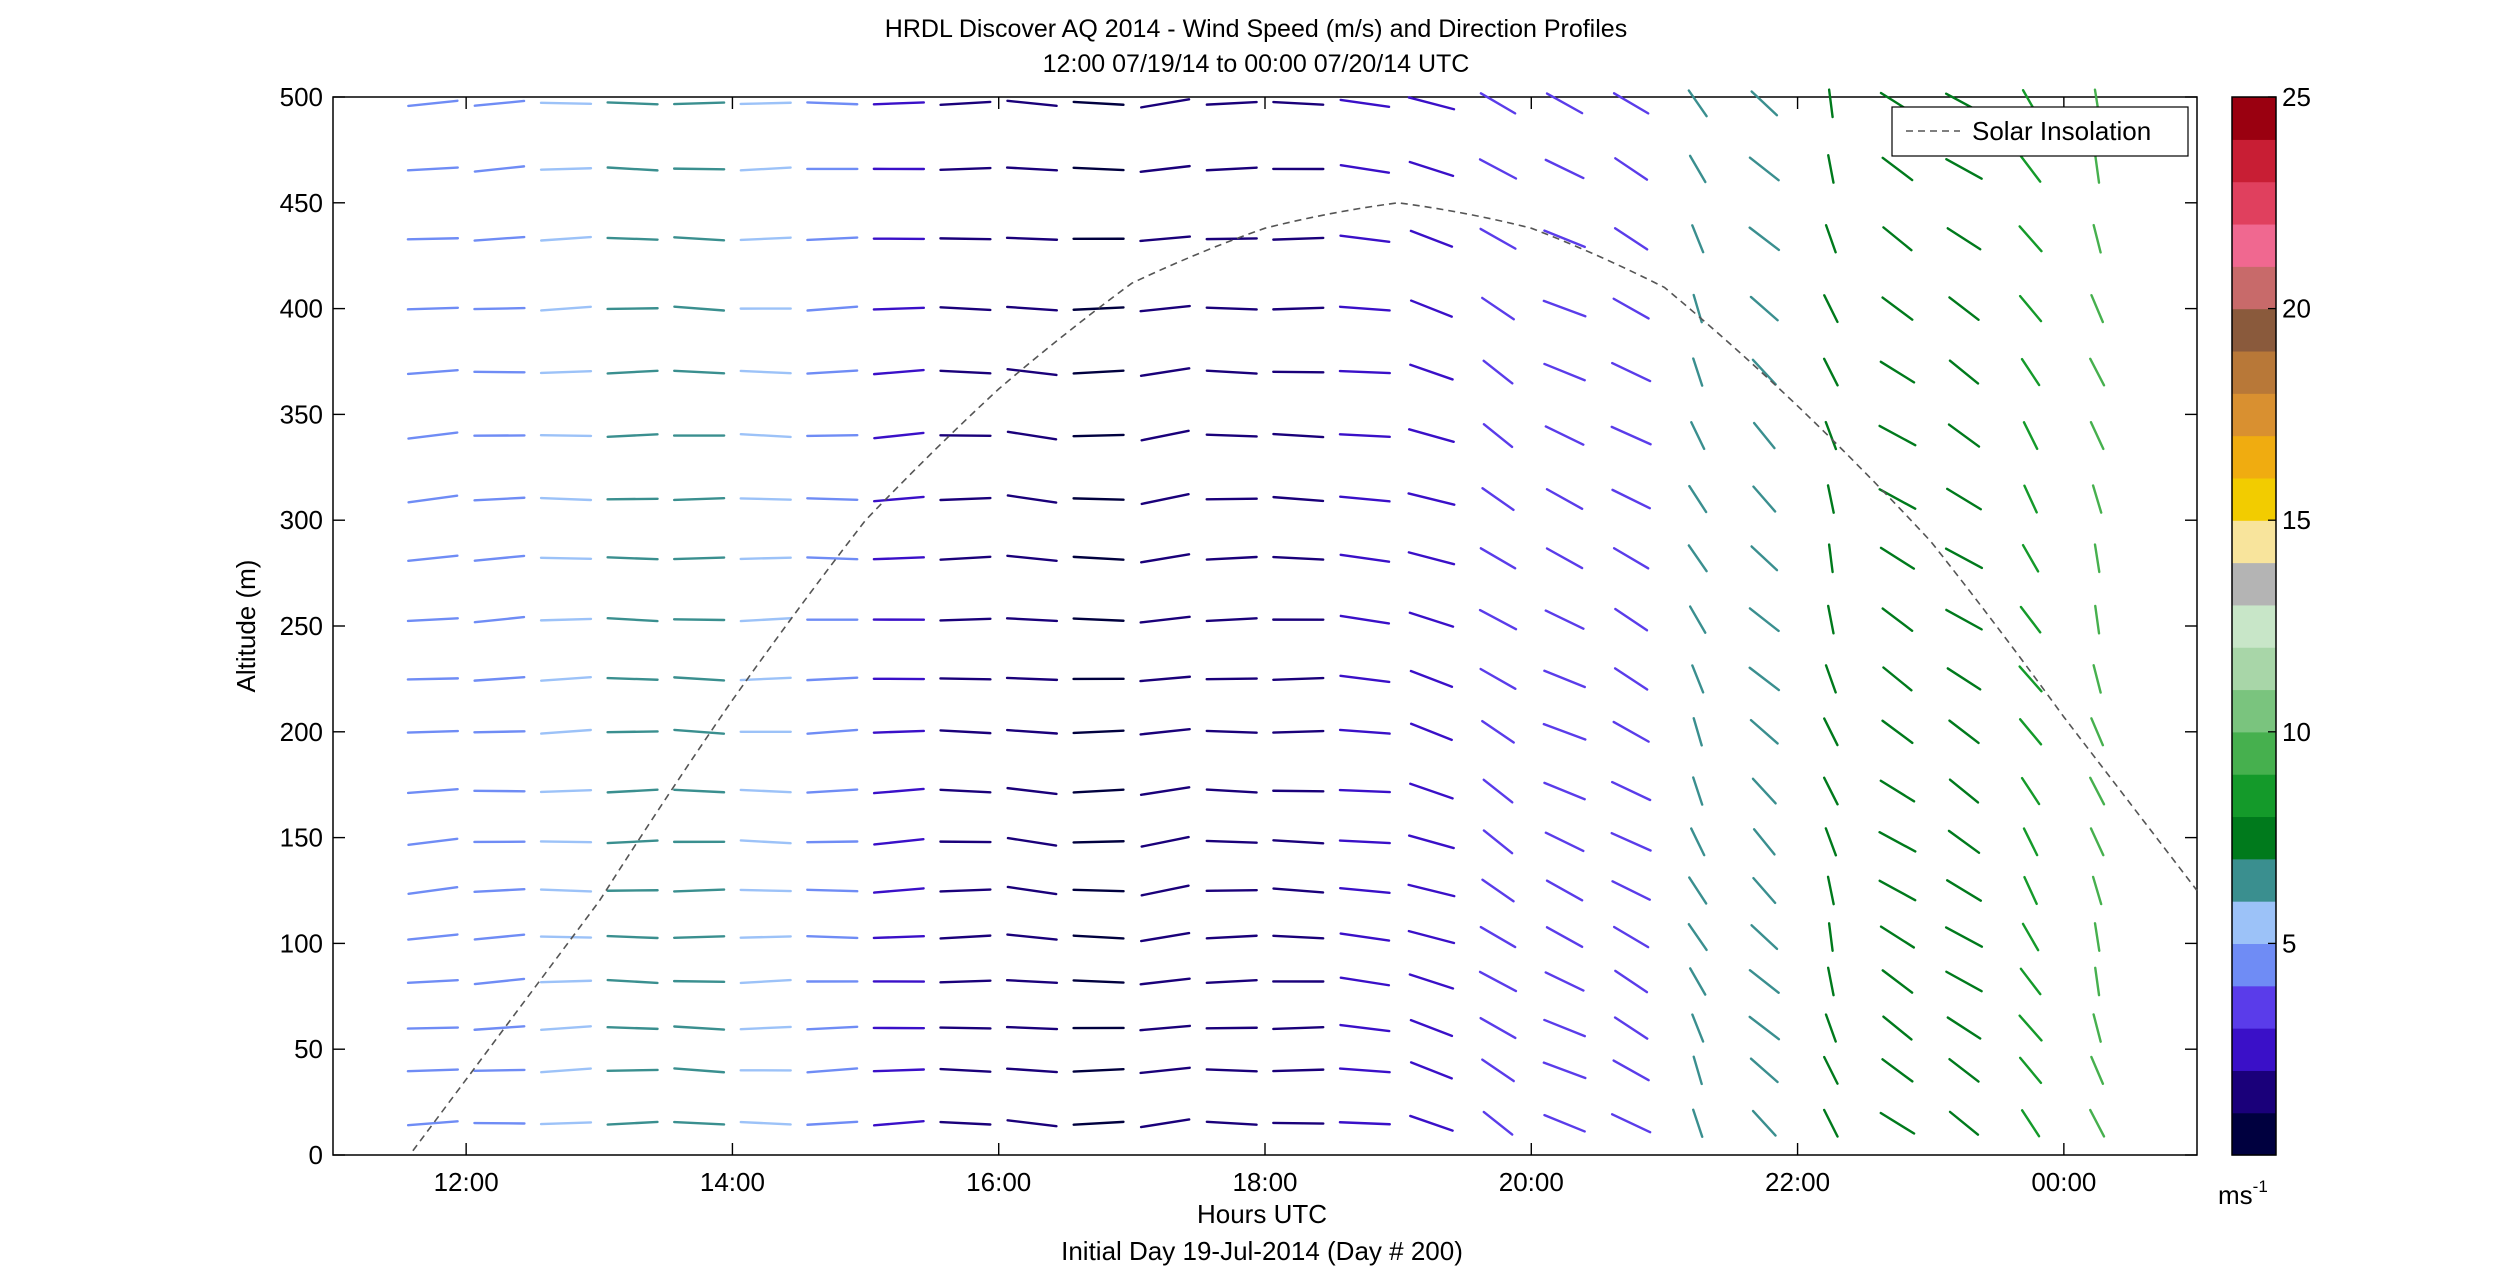 The width and height of the screenshot is (2515, 1282). Describe the element at coordinates (2040, 131) in the screenshot. I see `legend: Solar Insolation` at that location.